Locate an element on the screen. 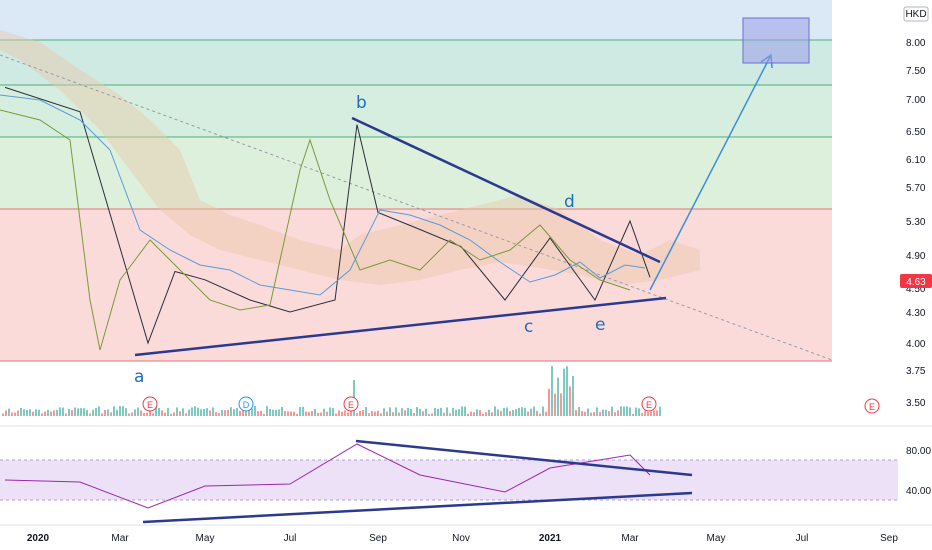 The width and height of the screenshot is (932, 550). rsi-axis-tick: 80.00 is located at coordinates (918, 451).